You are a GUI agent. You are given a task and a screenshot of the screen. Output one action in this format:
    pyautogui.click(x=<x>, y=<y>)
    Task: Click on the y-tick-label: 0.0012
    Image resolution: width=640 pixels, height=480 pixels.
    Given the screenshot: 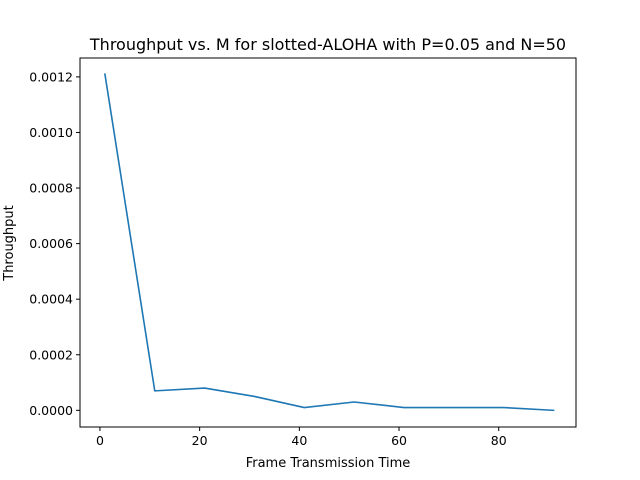 What is the action you would take?
    pyautogui.click(x=51, y=76)
    